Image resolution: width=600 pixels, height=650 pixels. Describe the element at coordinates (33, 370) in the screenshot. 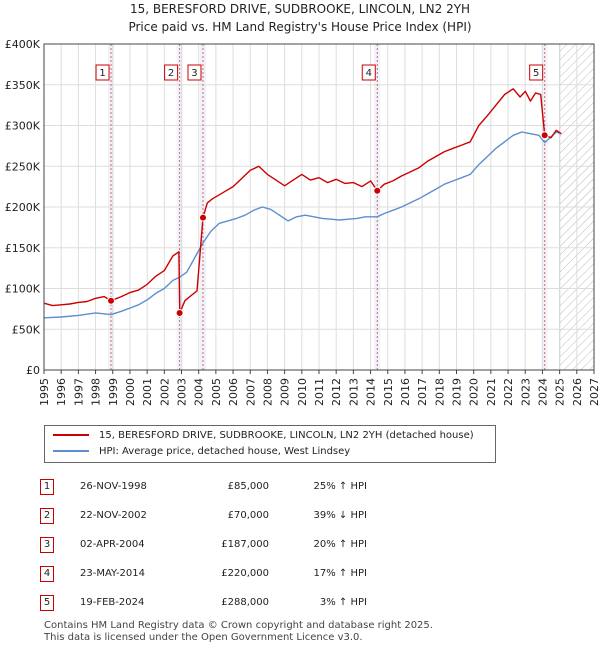

I see `y-tick-label: £0` at that location.